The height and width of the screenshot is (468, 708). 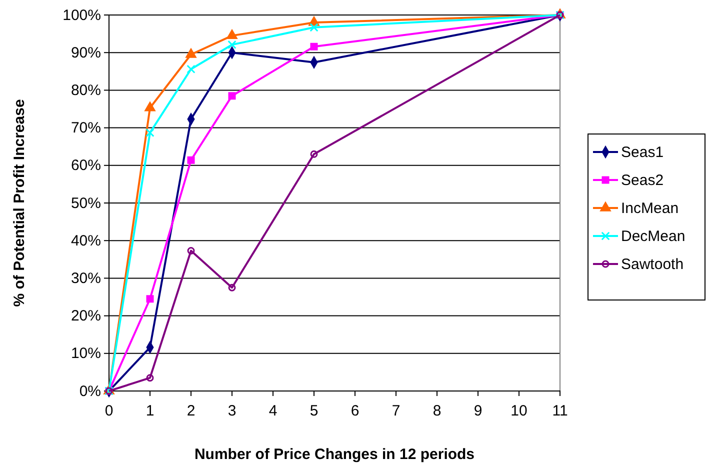 I want to click on x-tick-label: 5, so click(x=314, y=411).